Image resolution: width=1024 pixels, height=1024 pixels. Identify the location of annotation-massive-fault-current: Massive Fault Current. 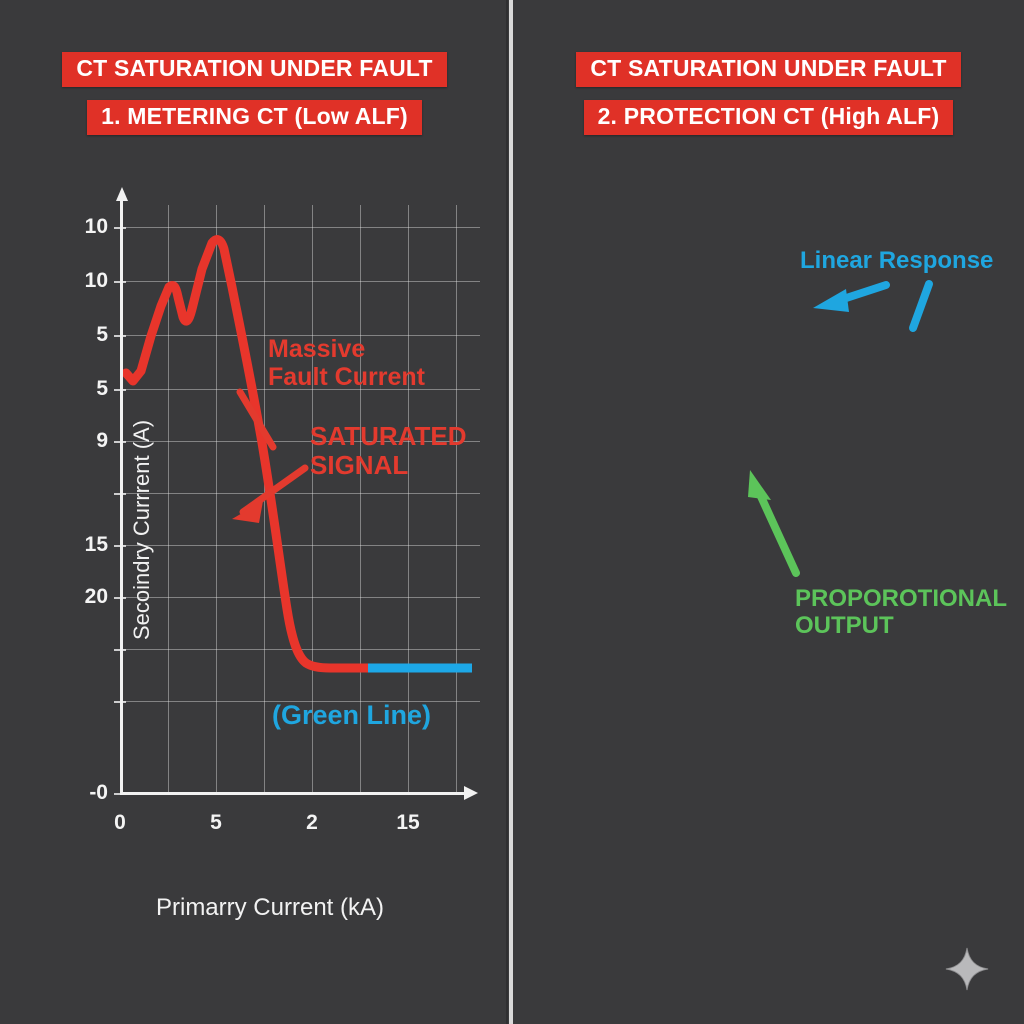
(346, 363).